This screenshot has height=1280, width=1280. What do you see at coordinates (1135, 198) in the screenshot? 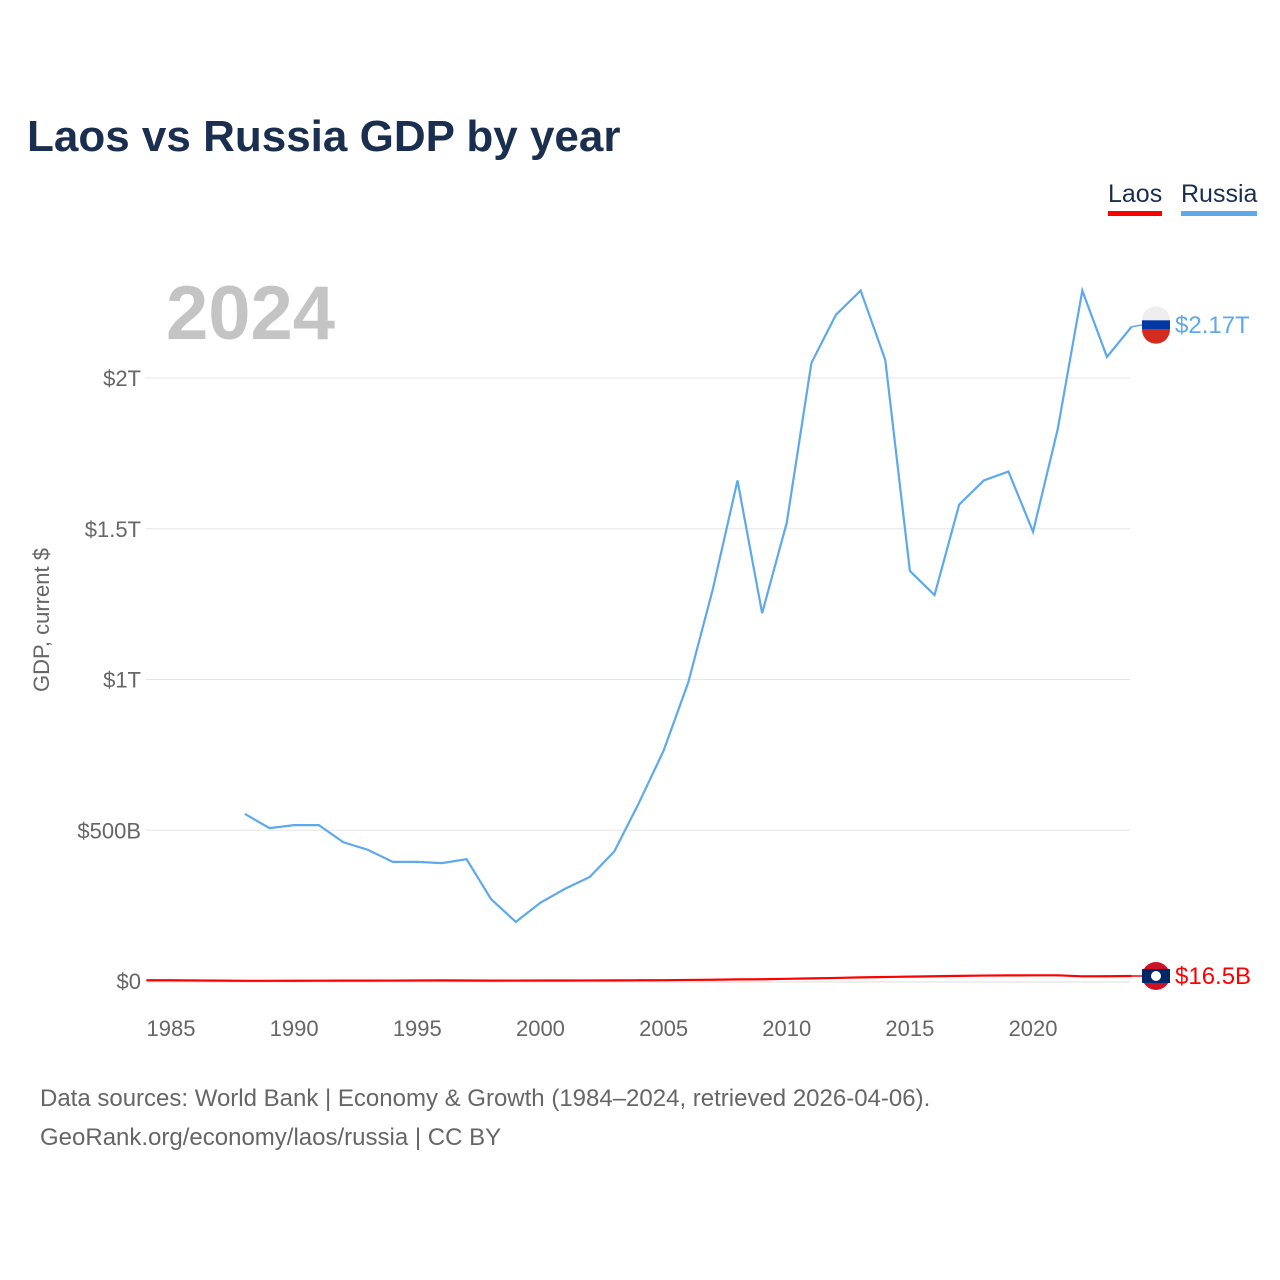
I see `legend-item-laos: Laos` at bounding box center [1135, 198].